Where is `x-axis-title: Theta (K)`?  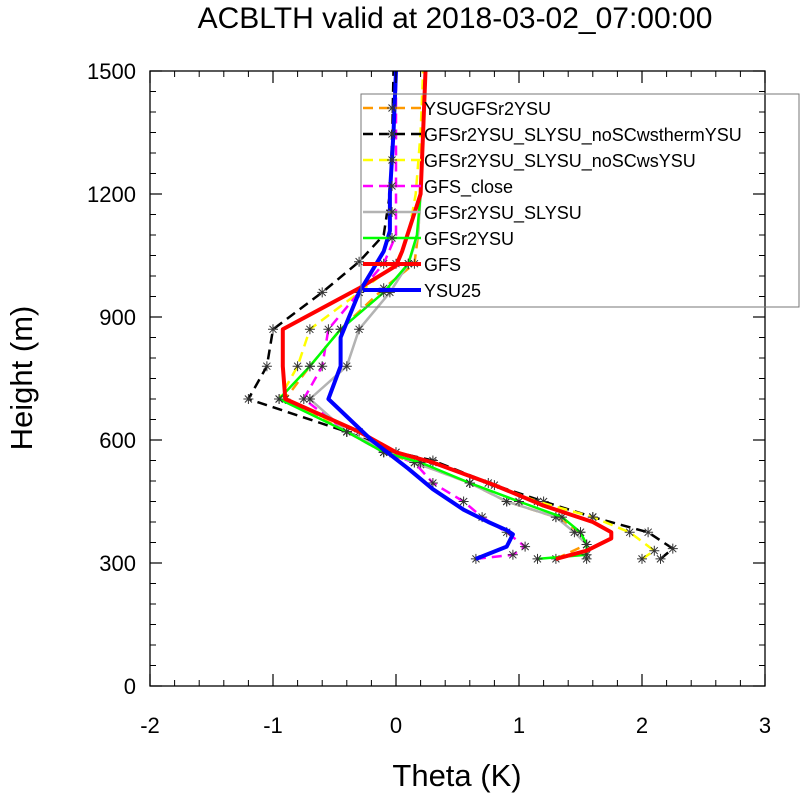
x-axis-title: Theta (K) is located at coordinates (456, 775).